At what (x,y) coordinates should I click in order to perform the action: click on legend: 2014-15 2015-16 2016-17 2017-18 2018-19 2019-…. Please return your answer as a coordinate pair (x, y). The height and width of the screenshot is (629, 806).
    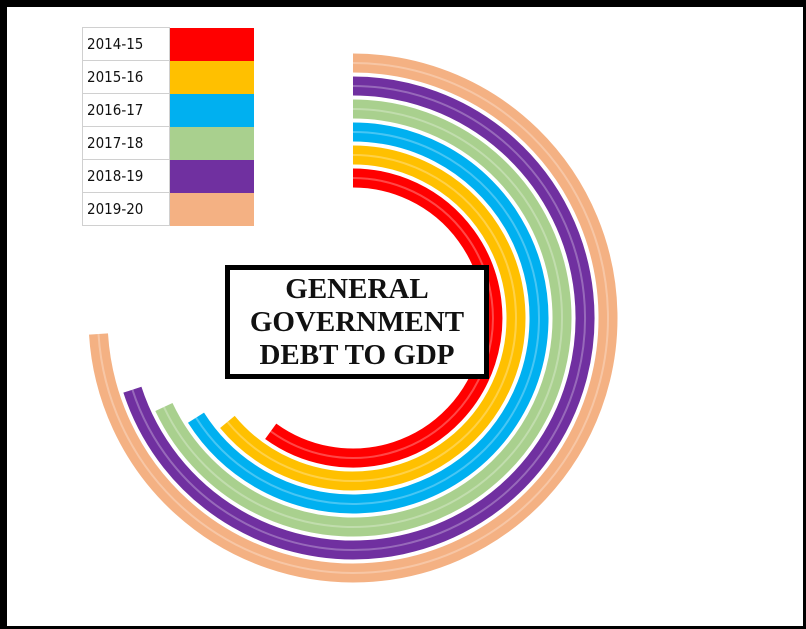
    Looking at the image, I should click on (168, 126).